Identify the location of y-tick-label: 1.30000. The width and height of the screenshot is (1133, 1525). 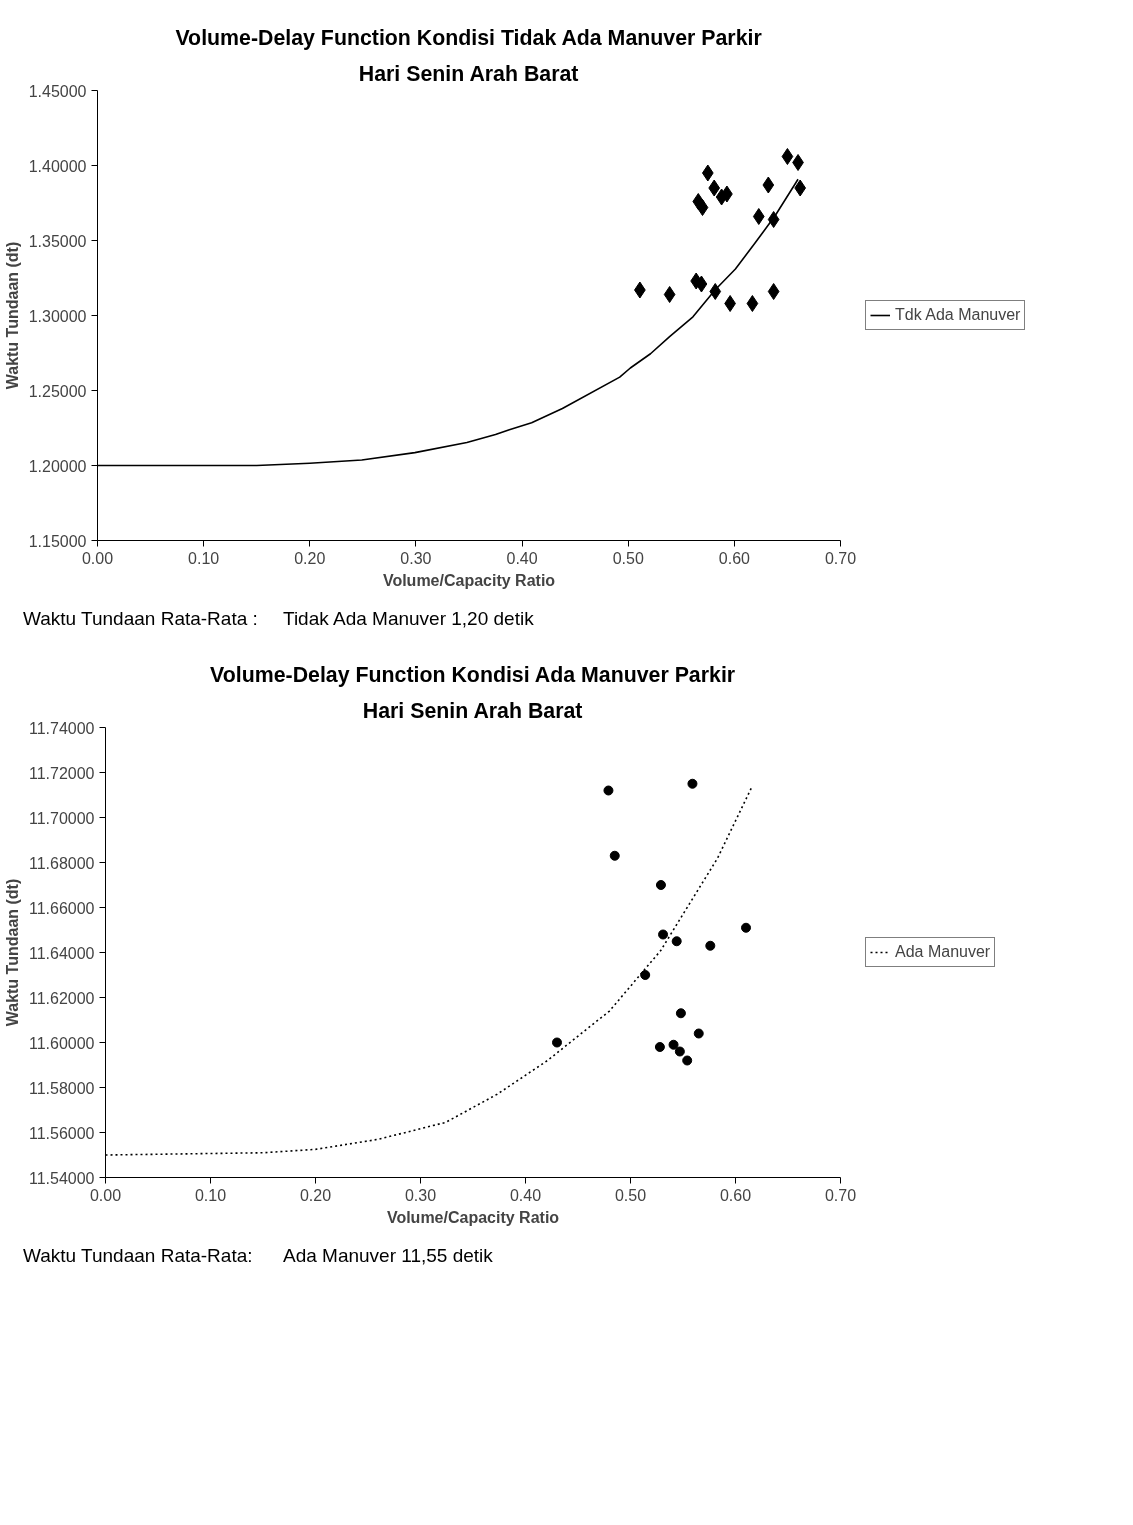
(57, 316).